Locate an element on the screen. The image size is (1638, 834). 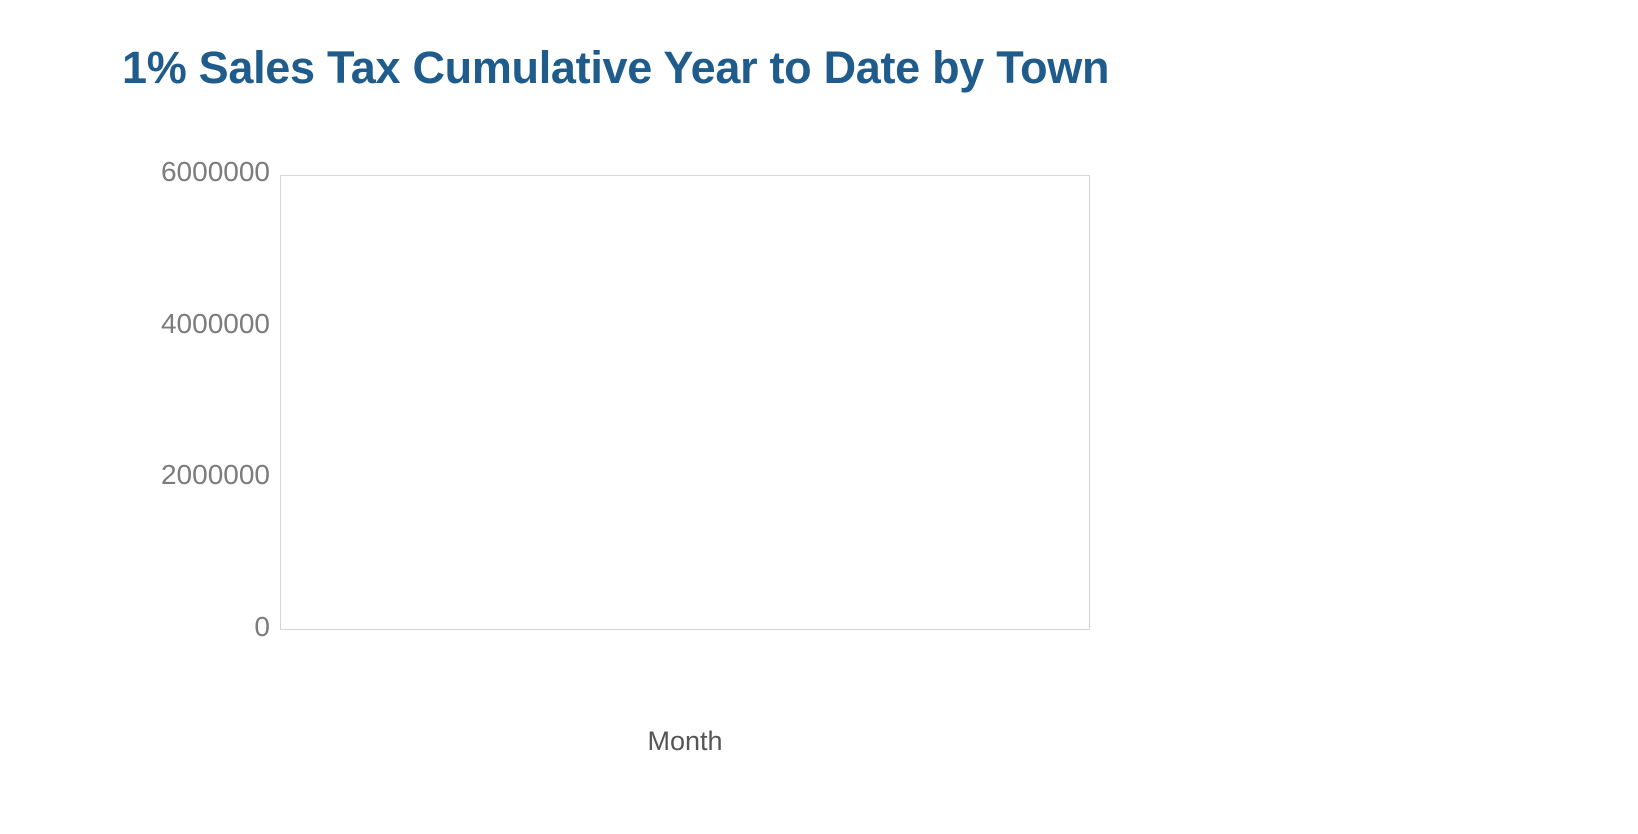
y-axis-tick-label: 2000000 is located at coordinates (215, 475).